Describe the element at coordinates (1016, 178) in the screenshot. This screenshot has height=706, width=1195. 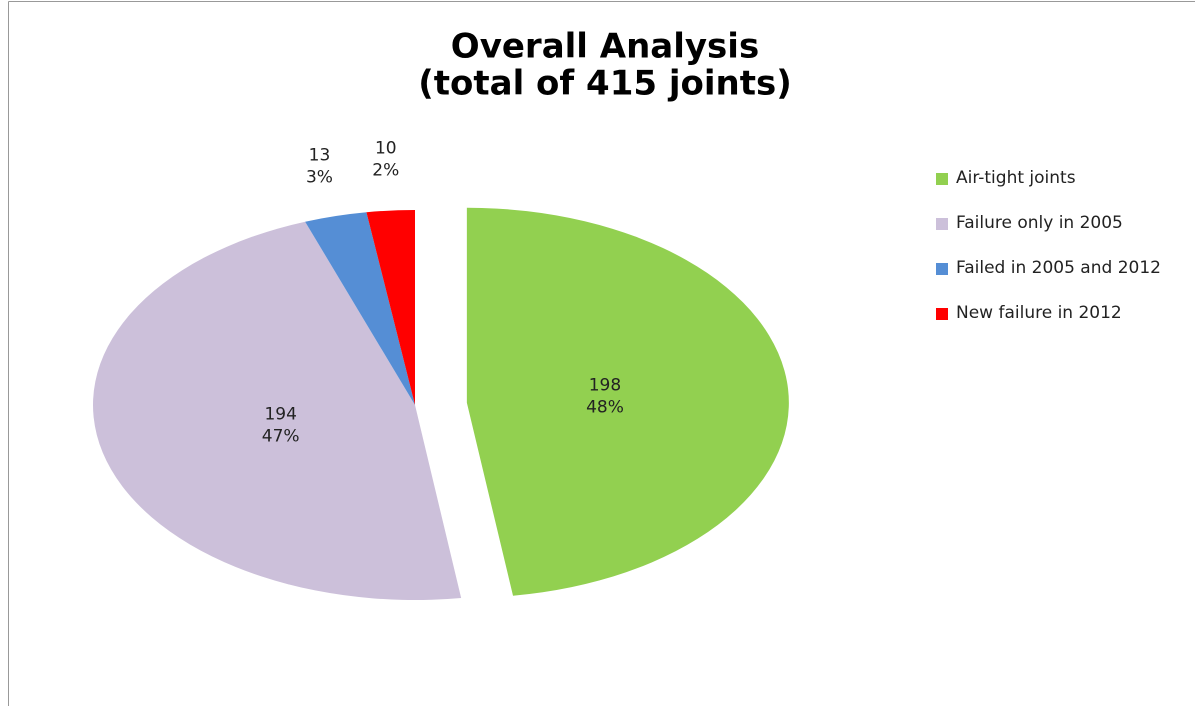
I see `legend-label: Air-tight joints` at that location.